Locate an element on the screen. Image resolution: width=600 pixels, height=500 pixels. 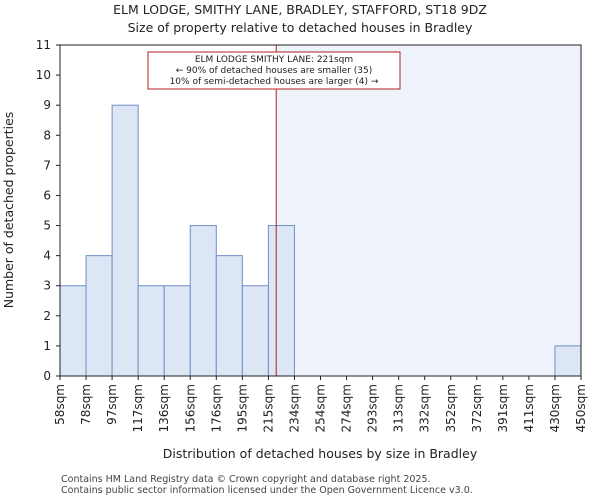
x-tick-label: 117sqm is located at coordinates (138, 408).